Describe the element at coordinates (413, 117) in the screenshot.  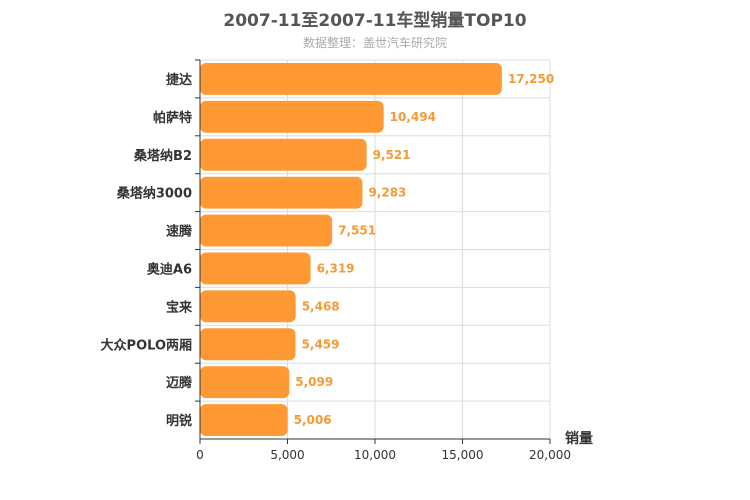
I see `bar-value-label: 10,494` at that location.